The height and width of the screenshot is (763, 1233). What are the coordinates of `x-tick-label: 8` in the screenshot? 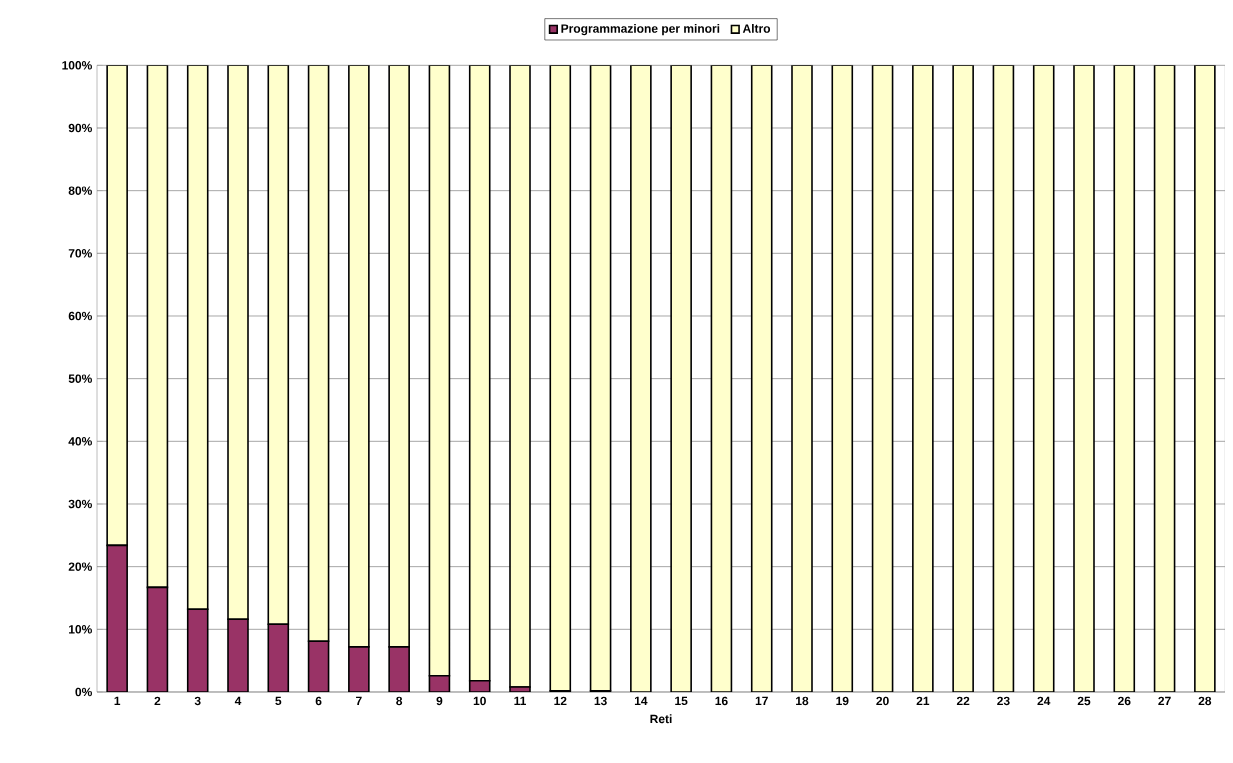 It's located at (399, 701).